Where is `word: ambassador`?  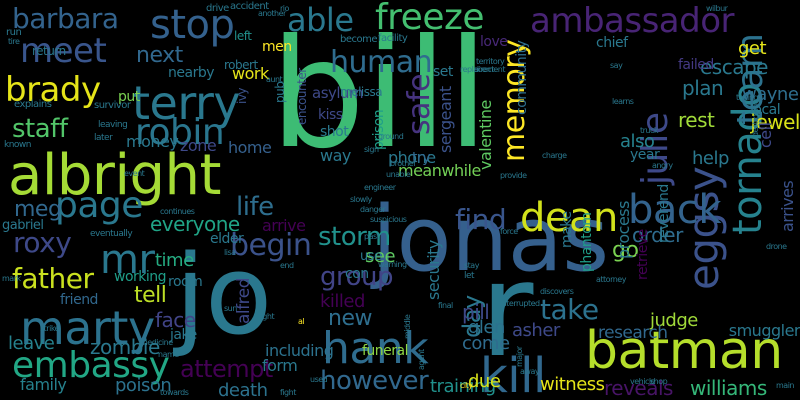
word: ambassador is located at coordinates (632, 21).